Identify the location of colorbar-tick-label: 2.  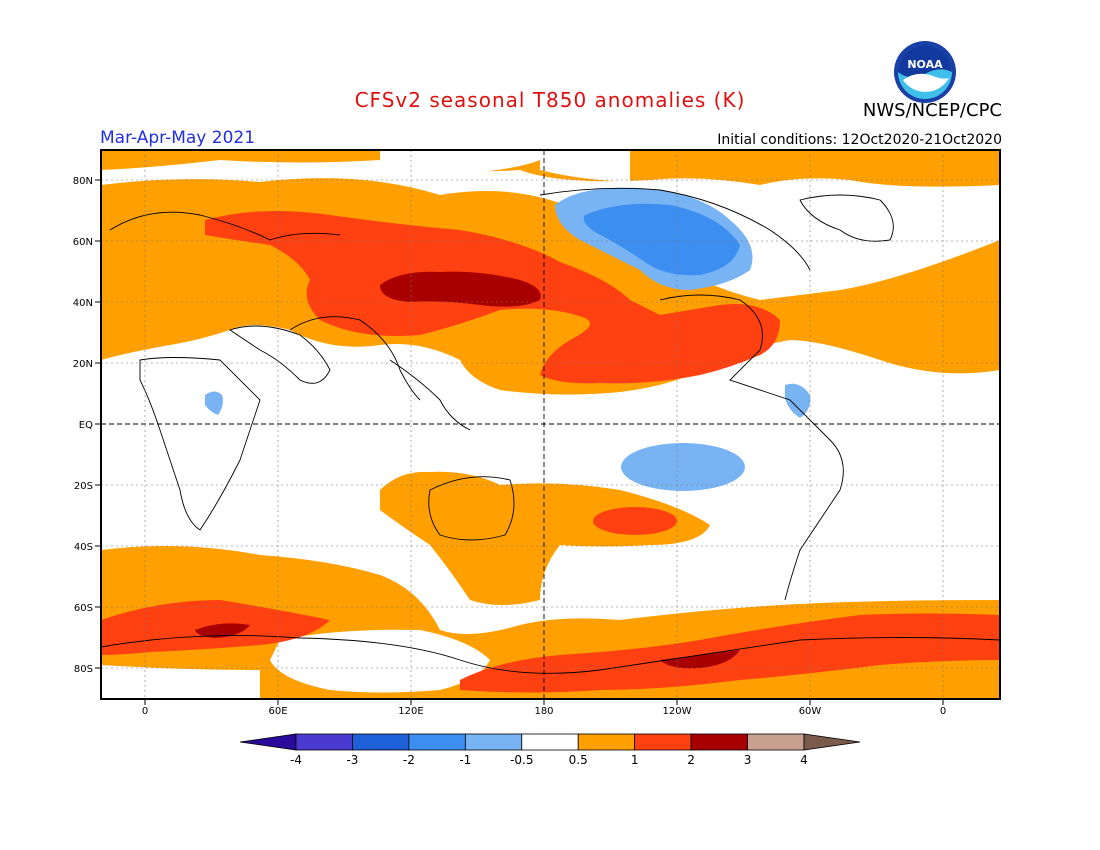
(691, 760).